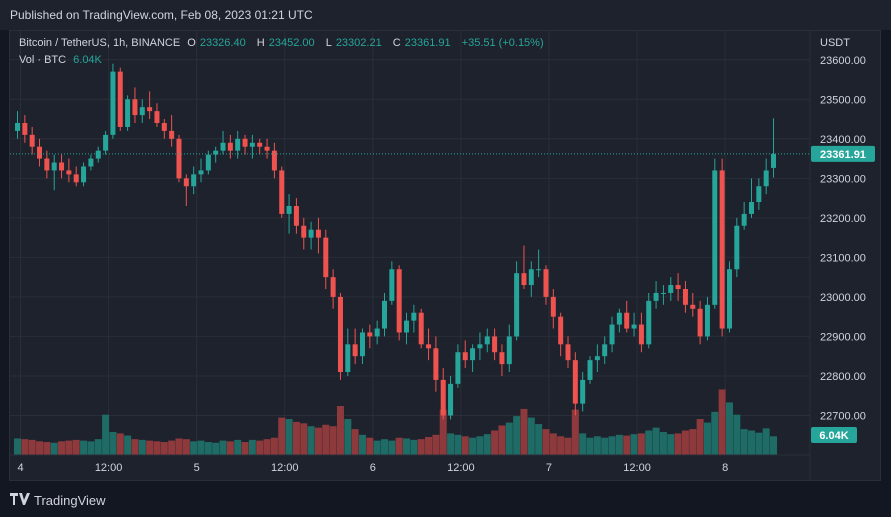 Image resolution: width=891 pixels, height=517 pixels. I want to click on time-tick-label: 6, so click(373, 468).